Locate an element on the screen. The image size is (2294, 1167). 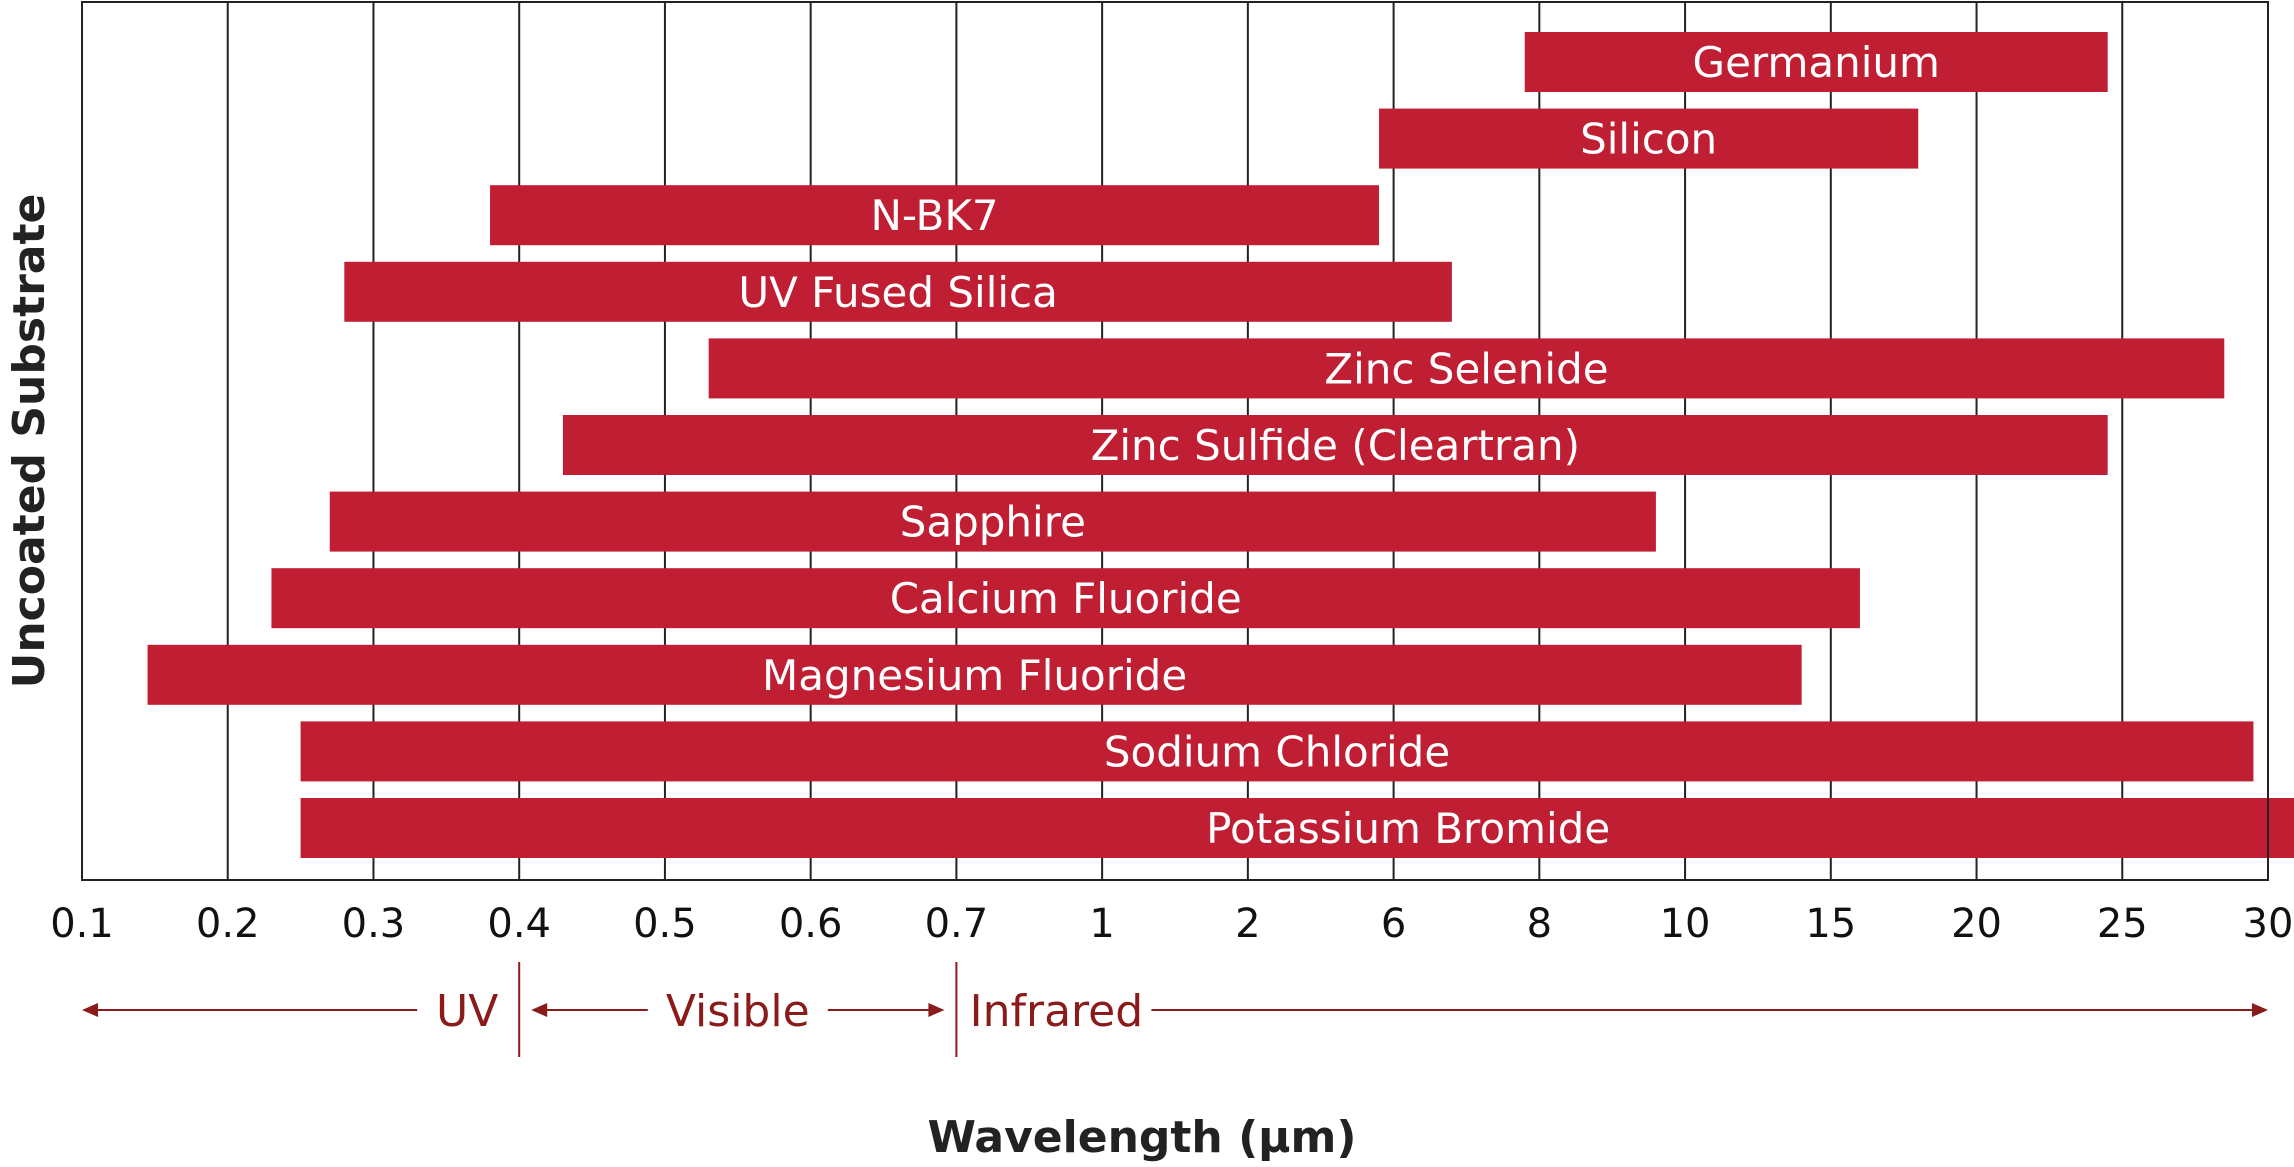
bar-sodium-chloride is located at coordinates (1277, 751).